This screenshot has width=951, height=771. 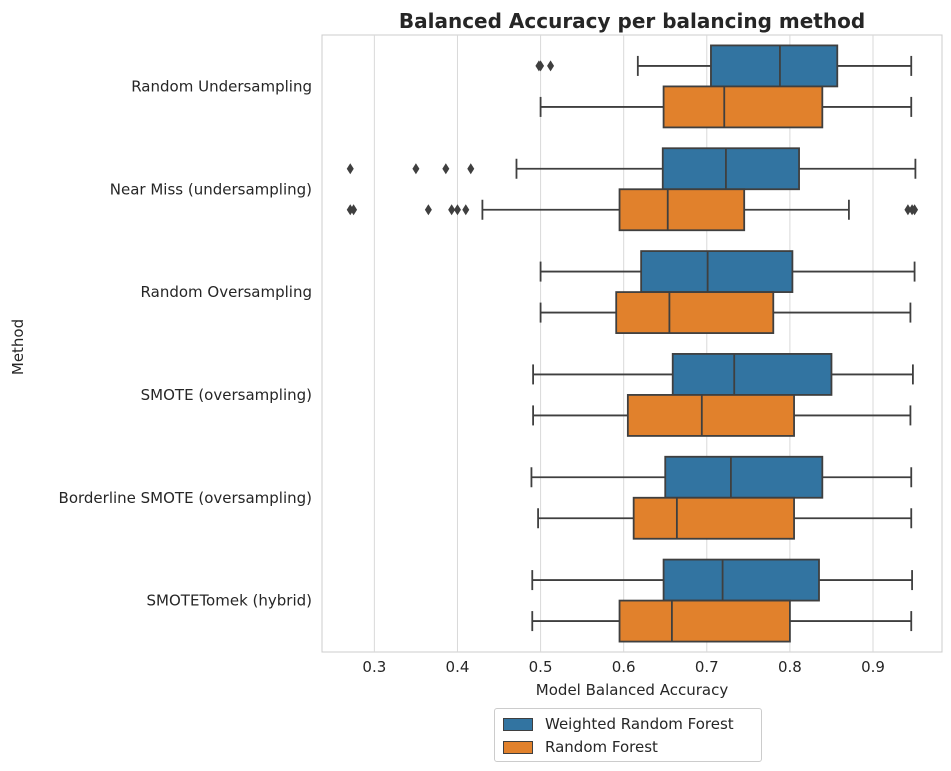 I want to click on legend-swatch-orange, so click(x=518, y=747).